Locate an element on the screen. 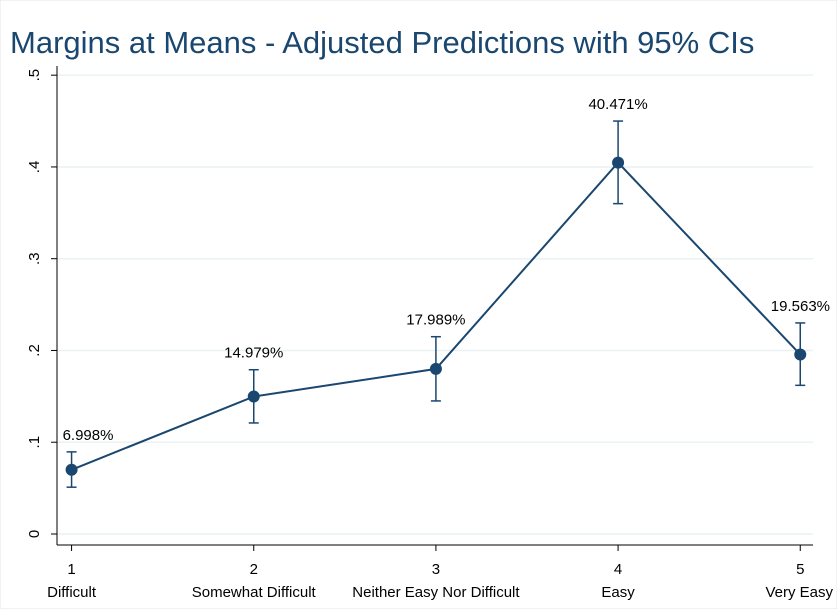  y-tick-label: .2 is located at coordinates (34, 350).